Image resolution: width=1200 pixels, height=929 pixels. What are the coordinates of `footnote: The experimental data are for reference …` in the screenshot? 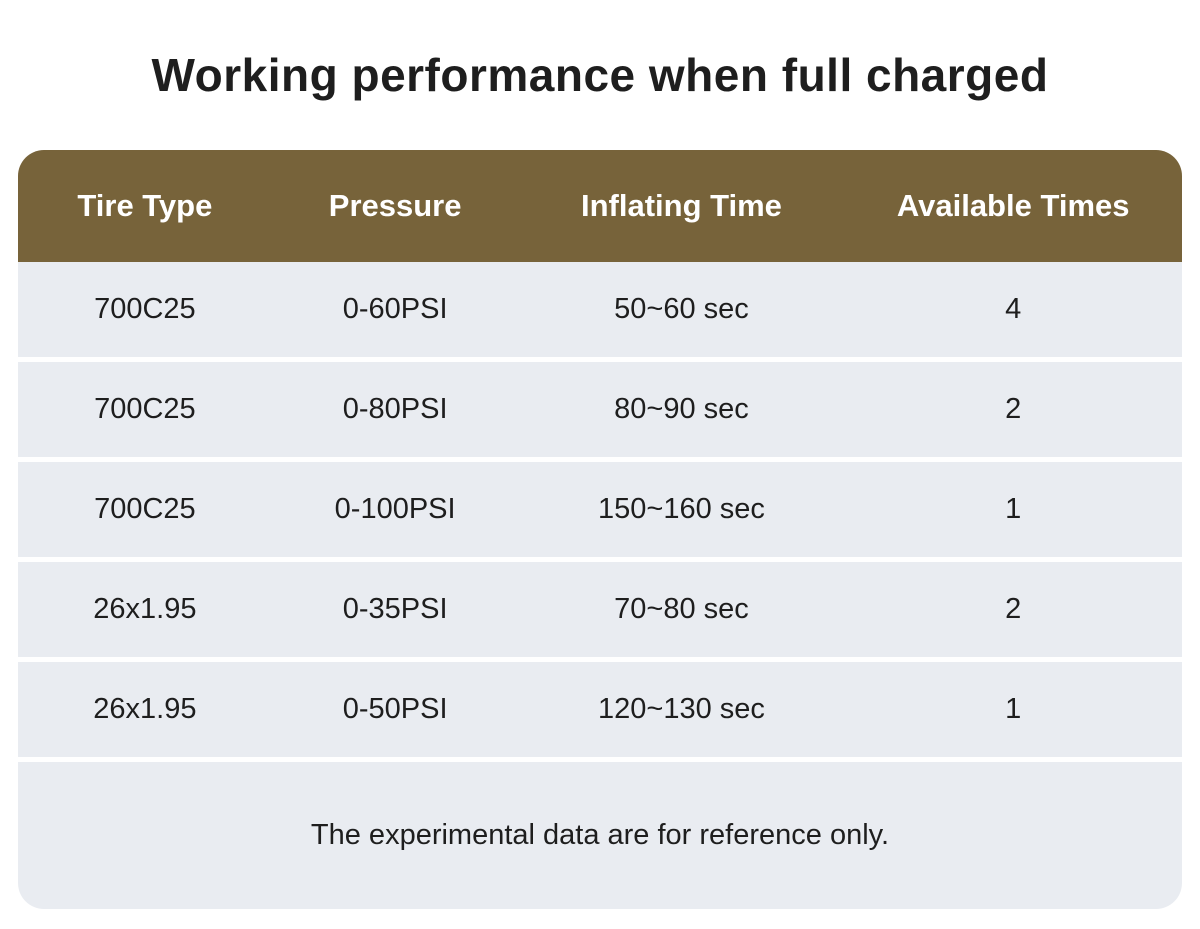 It's located at (600, 835).